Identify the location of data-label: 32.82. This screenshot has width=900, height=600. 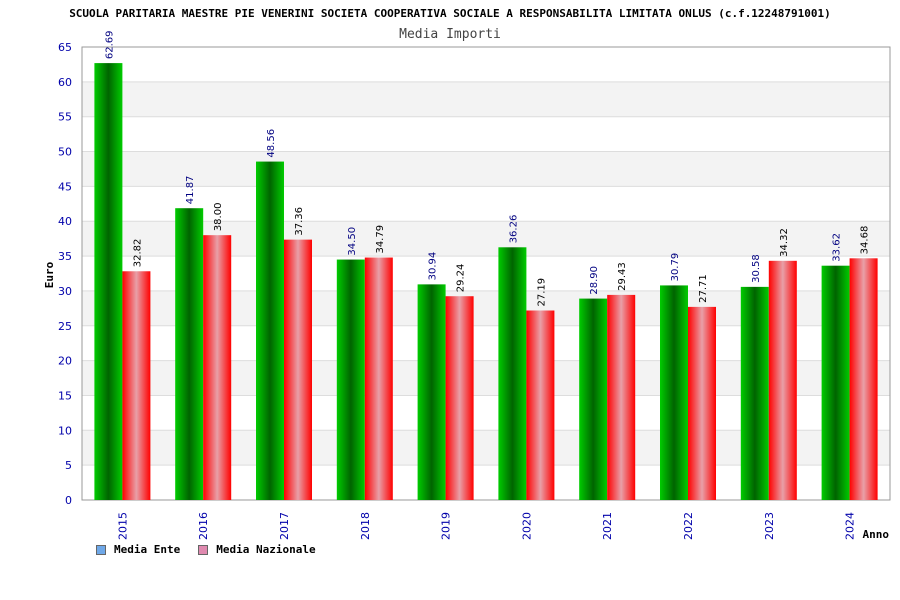
(137, 253).